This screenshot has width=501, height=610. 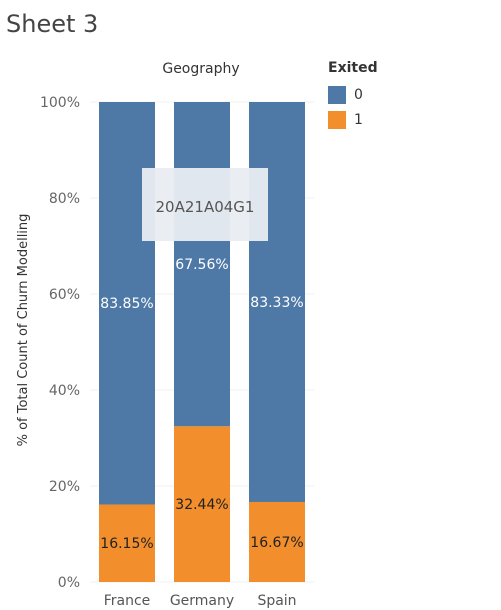 I want to click on watermark: 20A21A04G1, so click(x=205, y=204).